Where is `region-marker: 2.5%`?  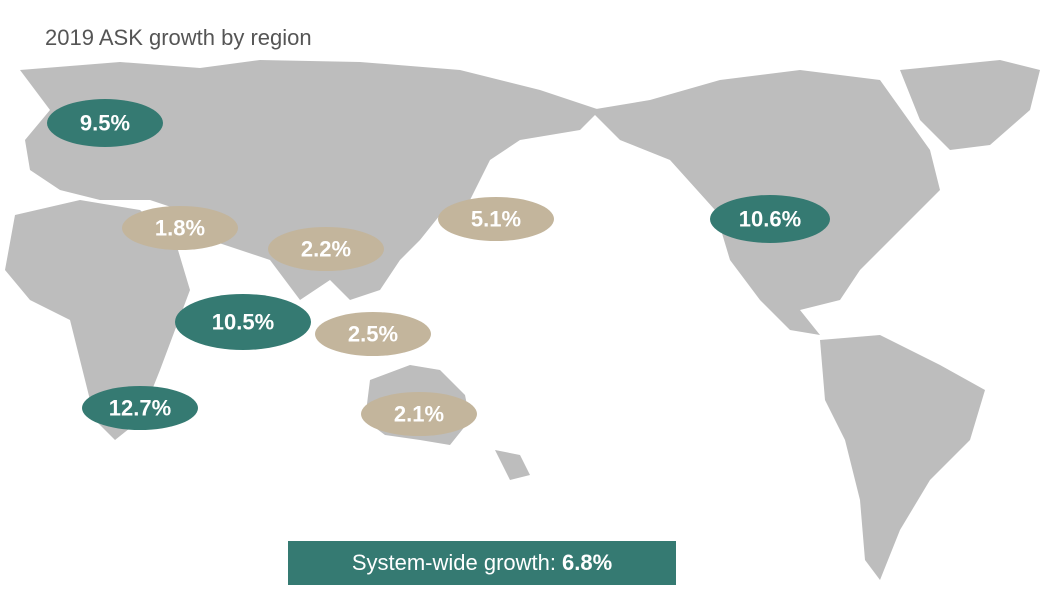 region-marker: 2.5% is located at coordinates (373, 334).